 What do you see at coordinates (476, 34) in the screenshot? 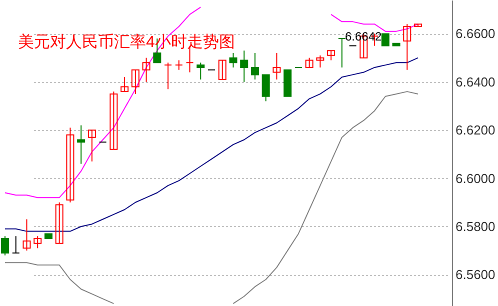
I see `y-tick-label: 6.6600` at bounding box center [476, 34].